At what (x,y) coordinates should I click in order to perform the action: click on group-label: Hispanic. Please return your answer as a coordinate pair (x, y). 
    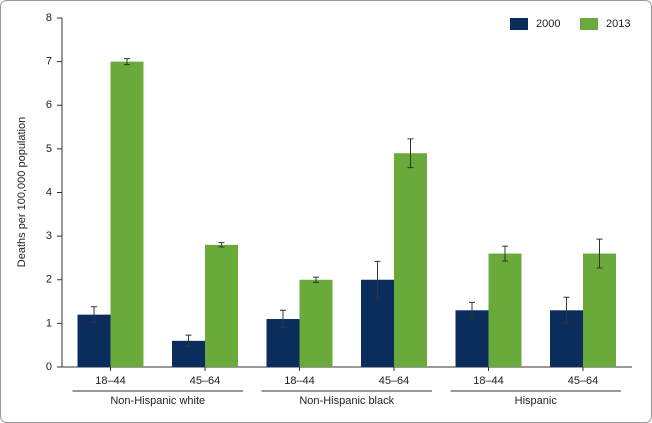
    Looking at the image, I should click on (536, 401).